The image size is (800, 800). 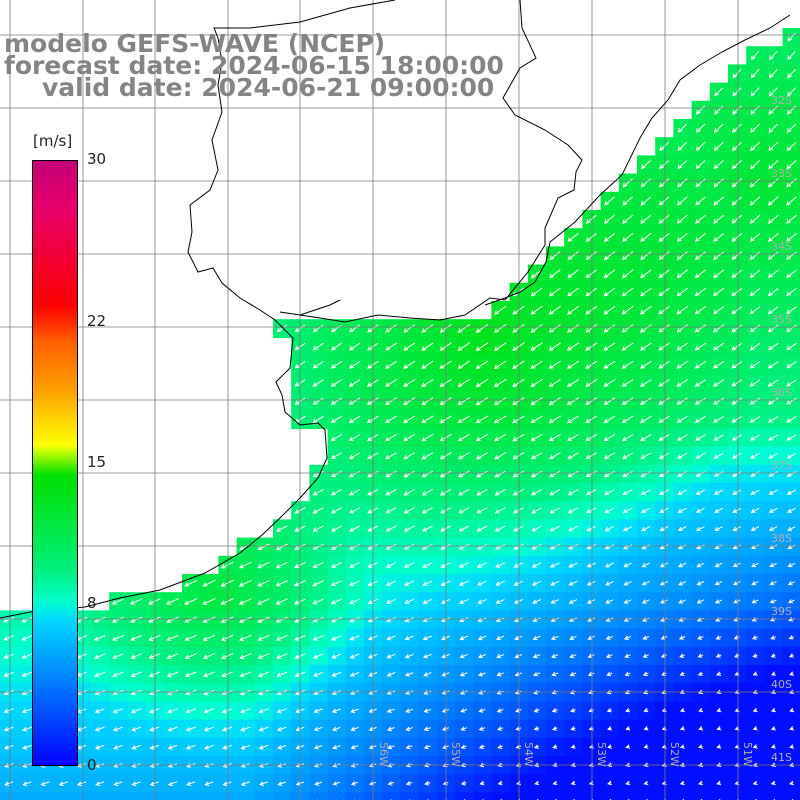 What do you see at coordinates (781, 100) in the screenshot?
I see `latitude-label: 32S` at bounding box center [781, 100].